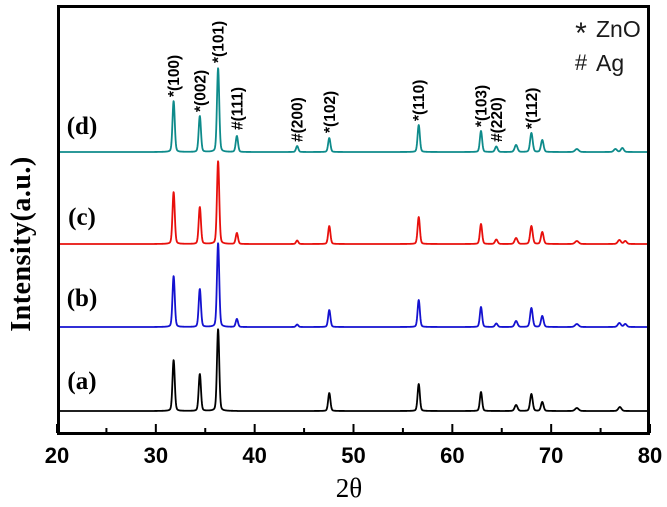 Image resolution: width=667 pixels, height=507 pixels. I want to click on legend-item-ag: # Ag, so click(605, 63).